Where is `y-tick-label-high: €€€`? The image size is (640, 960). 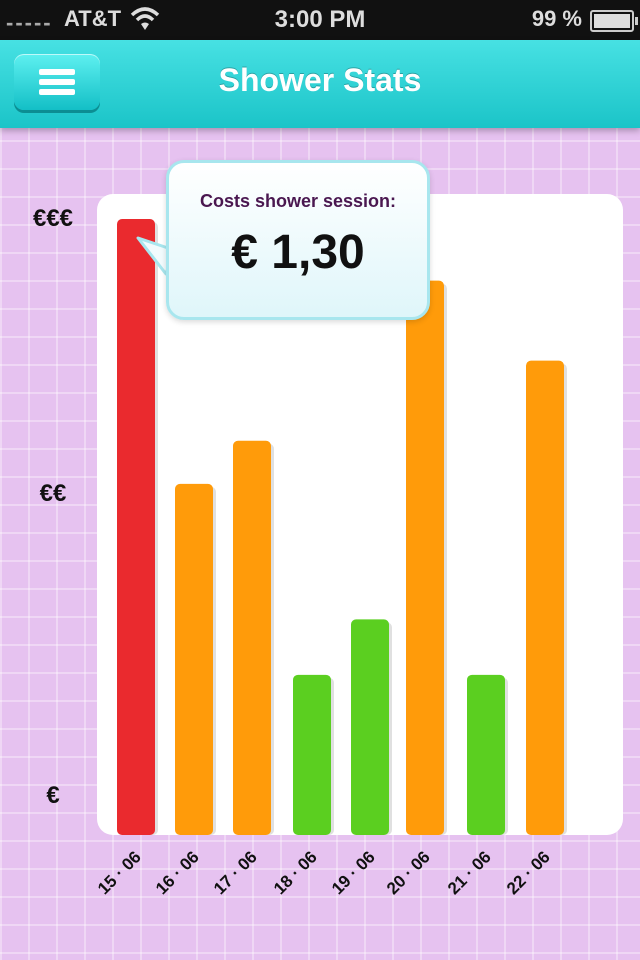
y-tick-label-high: €€€ is located at coordinates (53, 218).